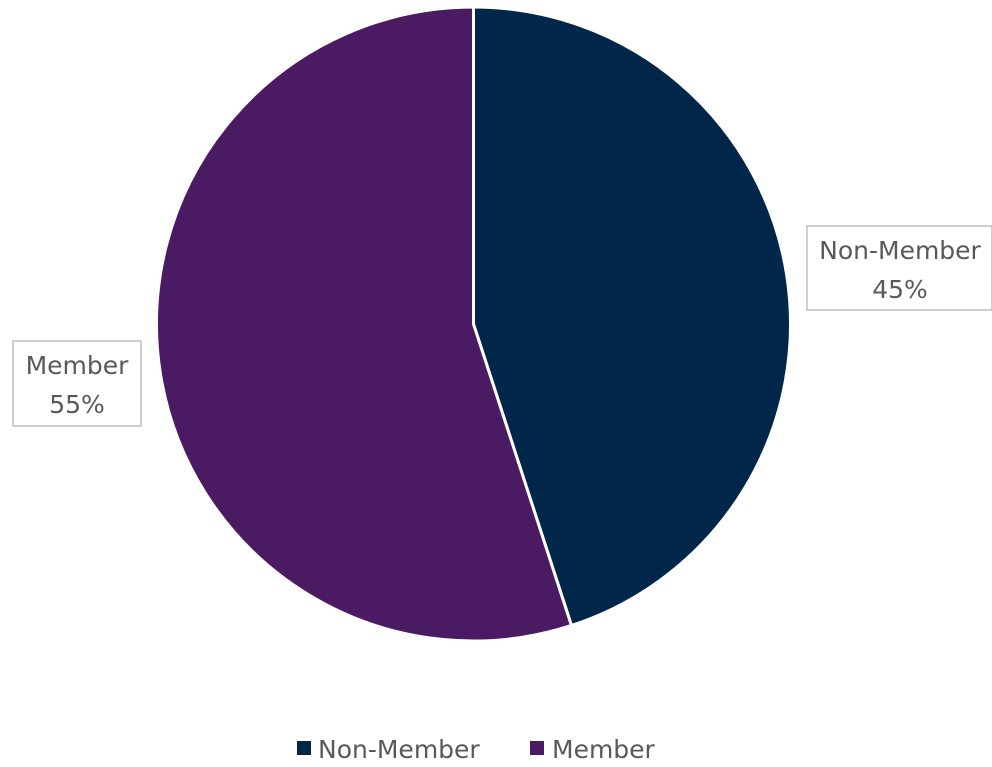  I want to click on data-label-member: Member 55%, so click(77, 383).